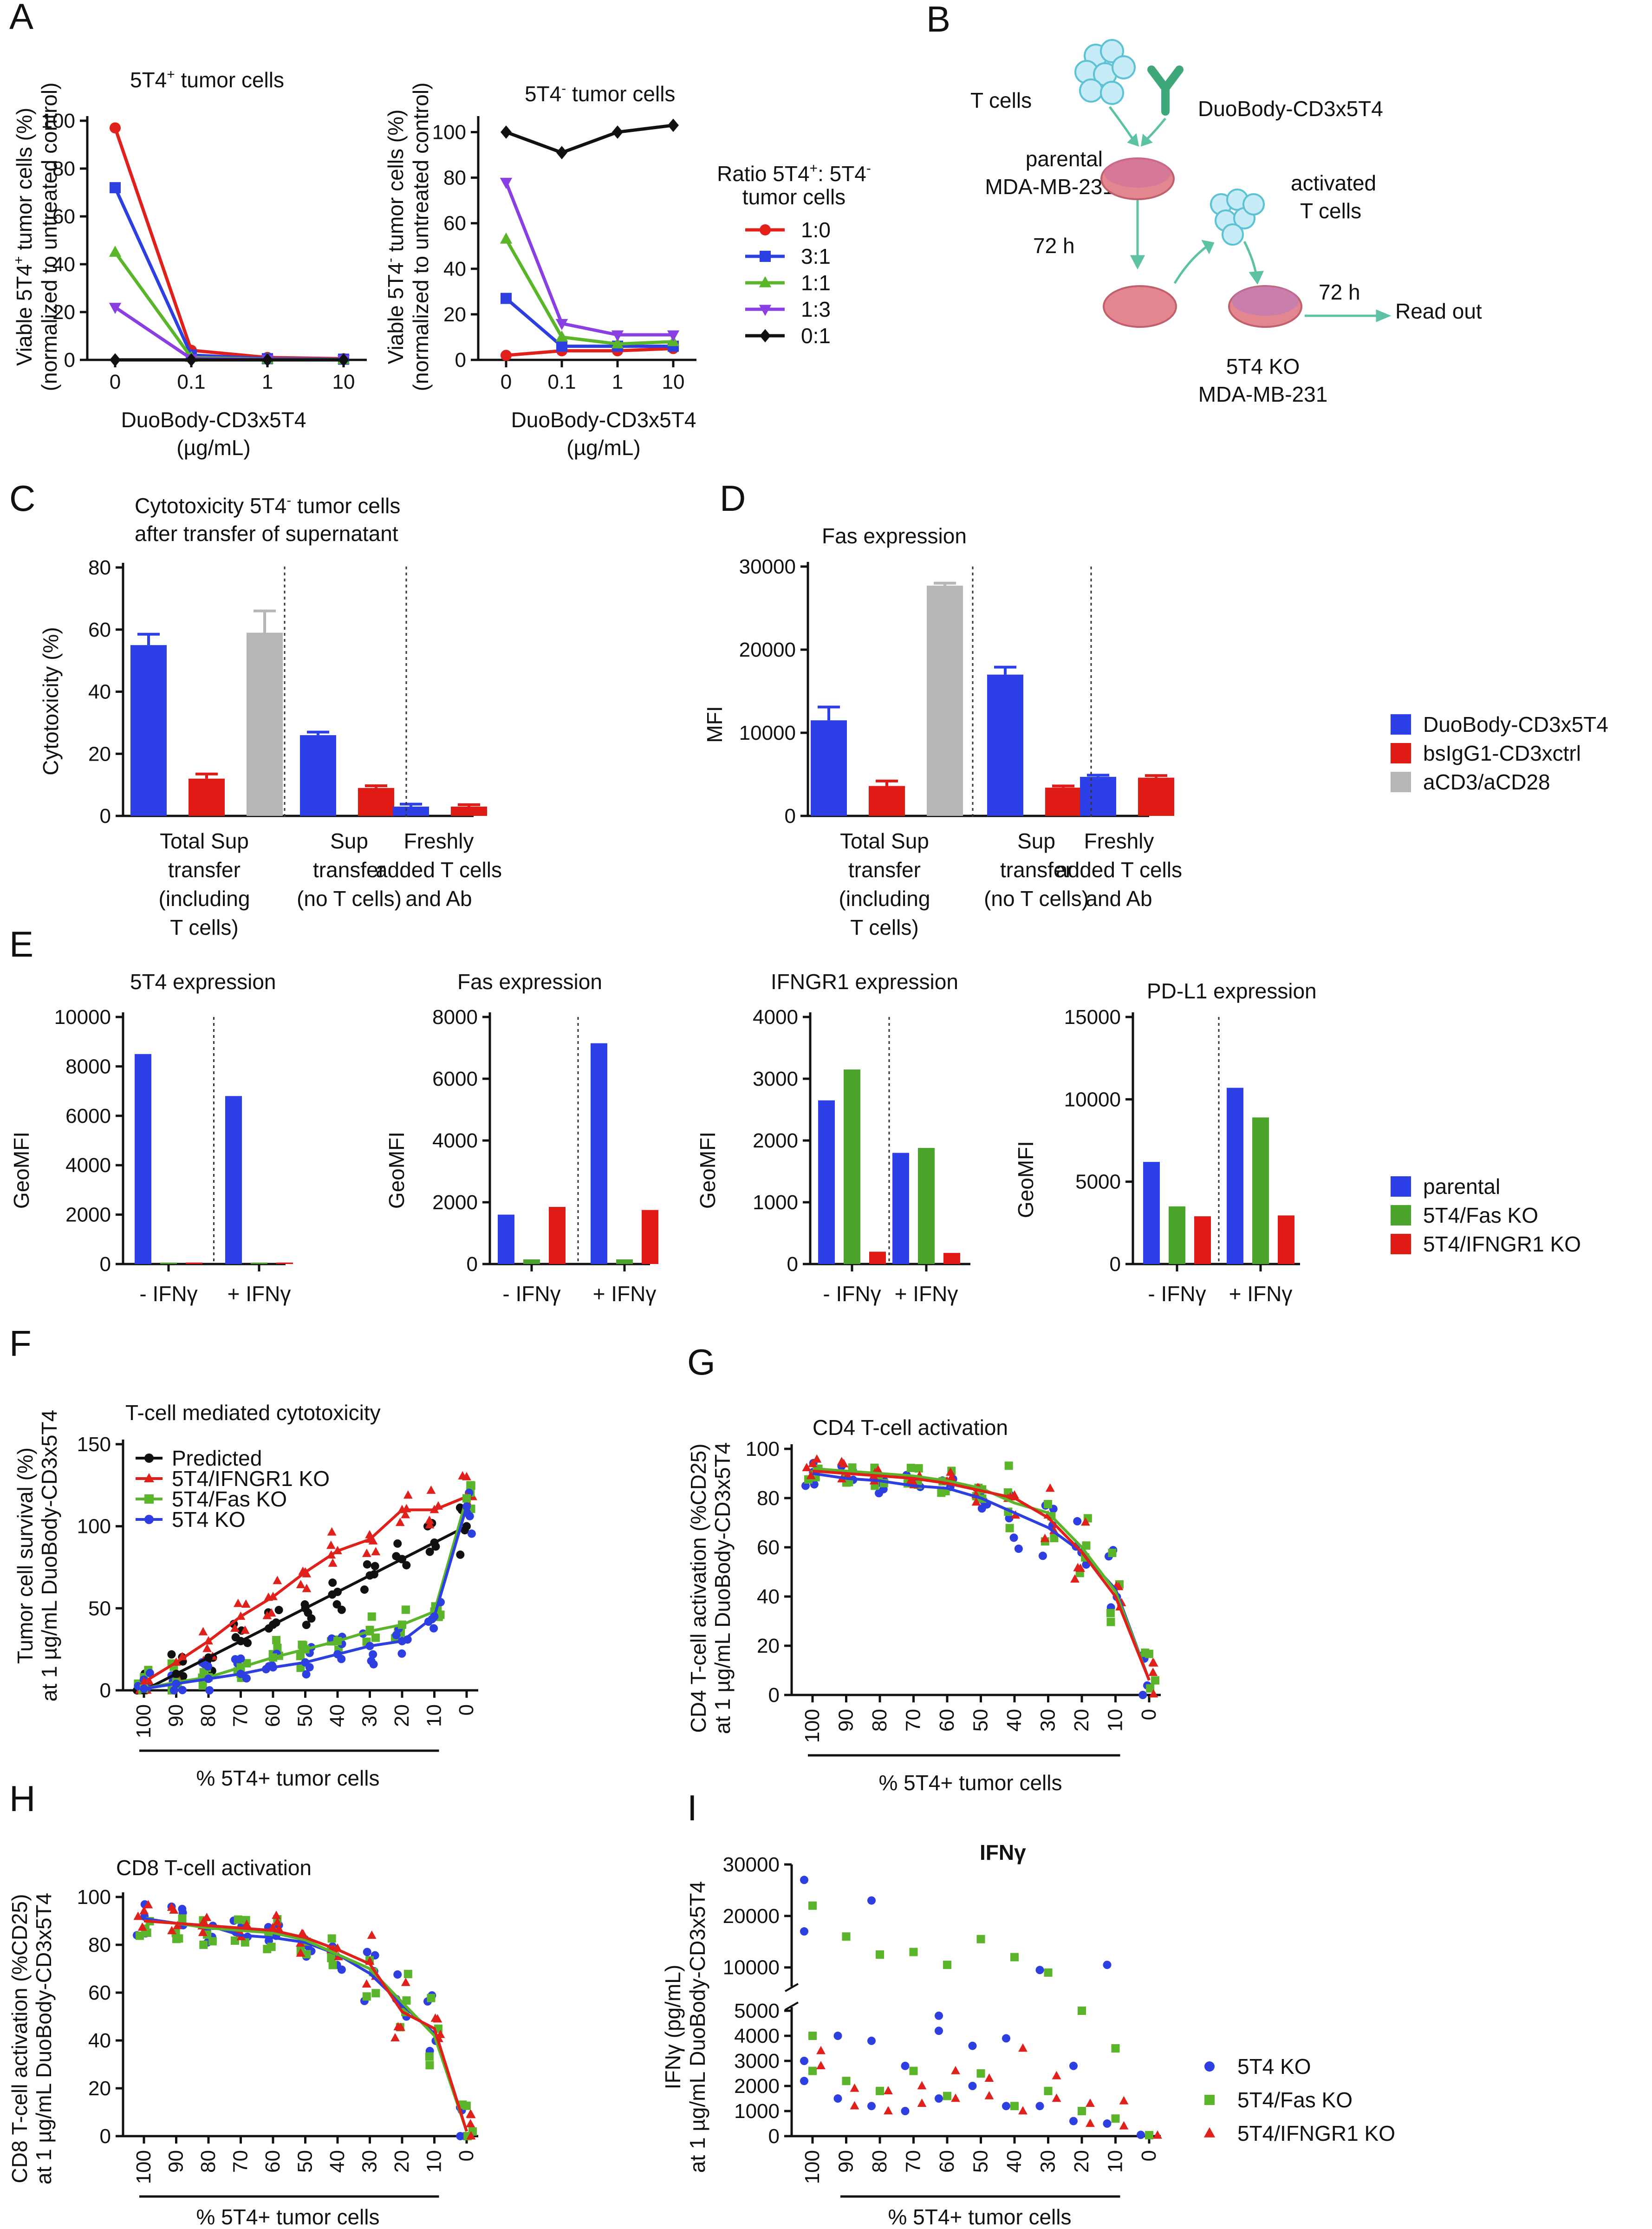 Image resolution: width=1652 pixels, height=2229 pixels. What do you see at coordinates (241, 2161) in the screenshot?
I see `x-tick-label: 70` at bounding box center [241, 2161].